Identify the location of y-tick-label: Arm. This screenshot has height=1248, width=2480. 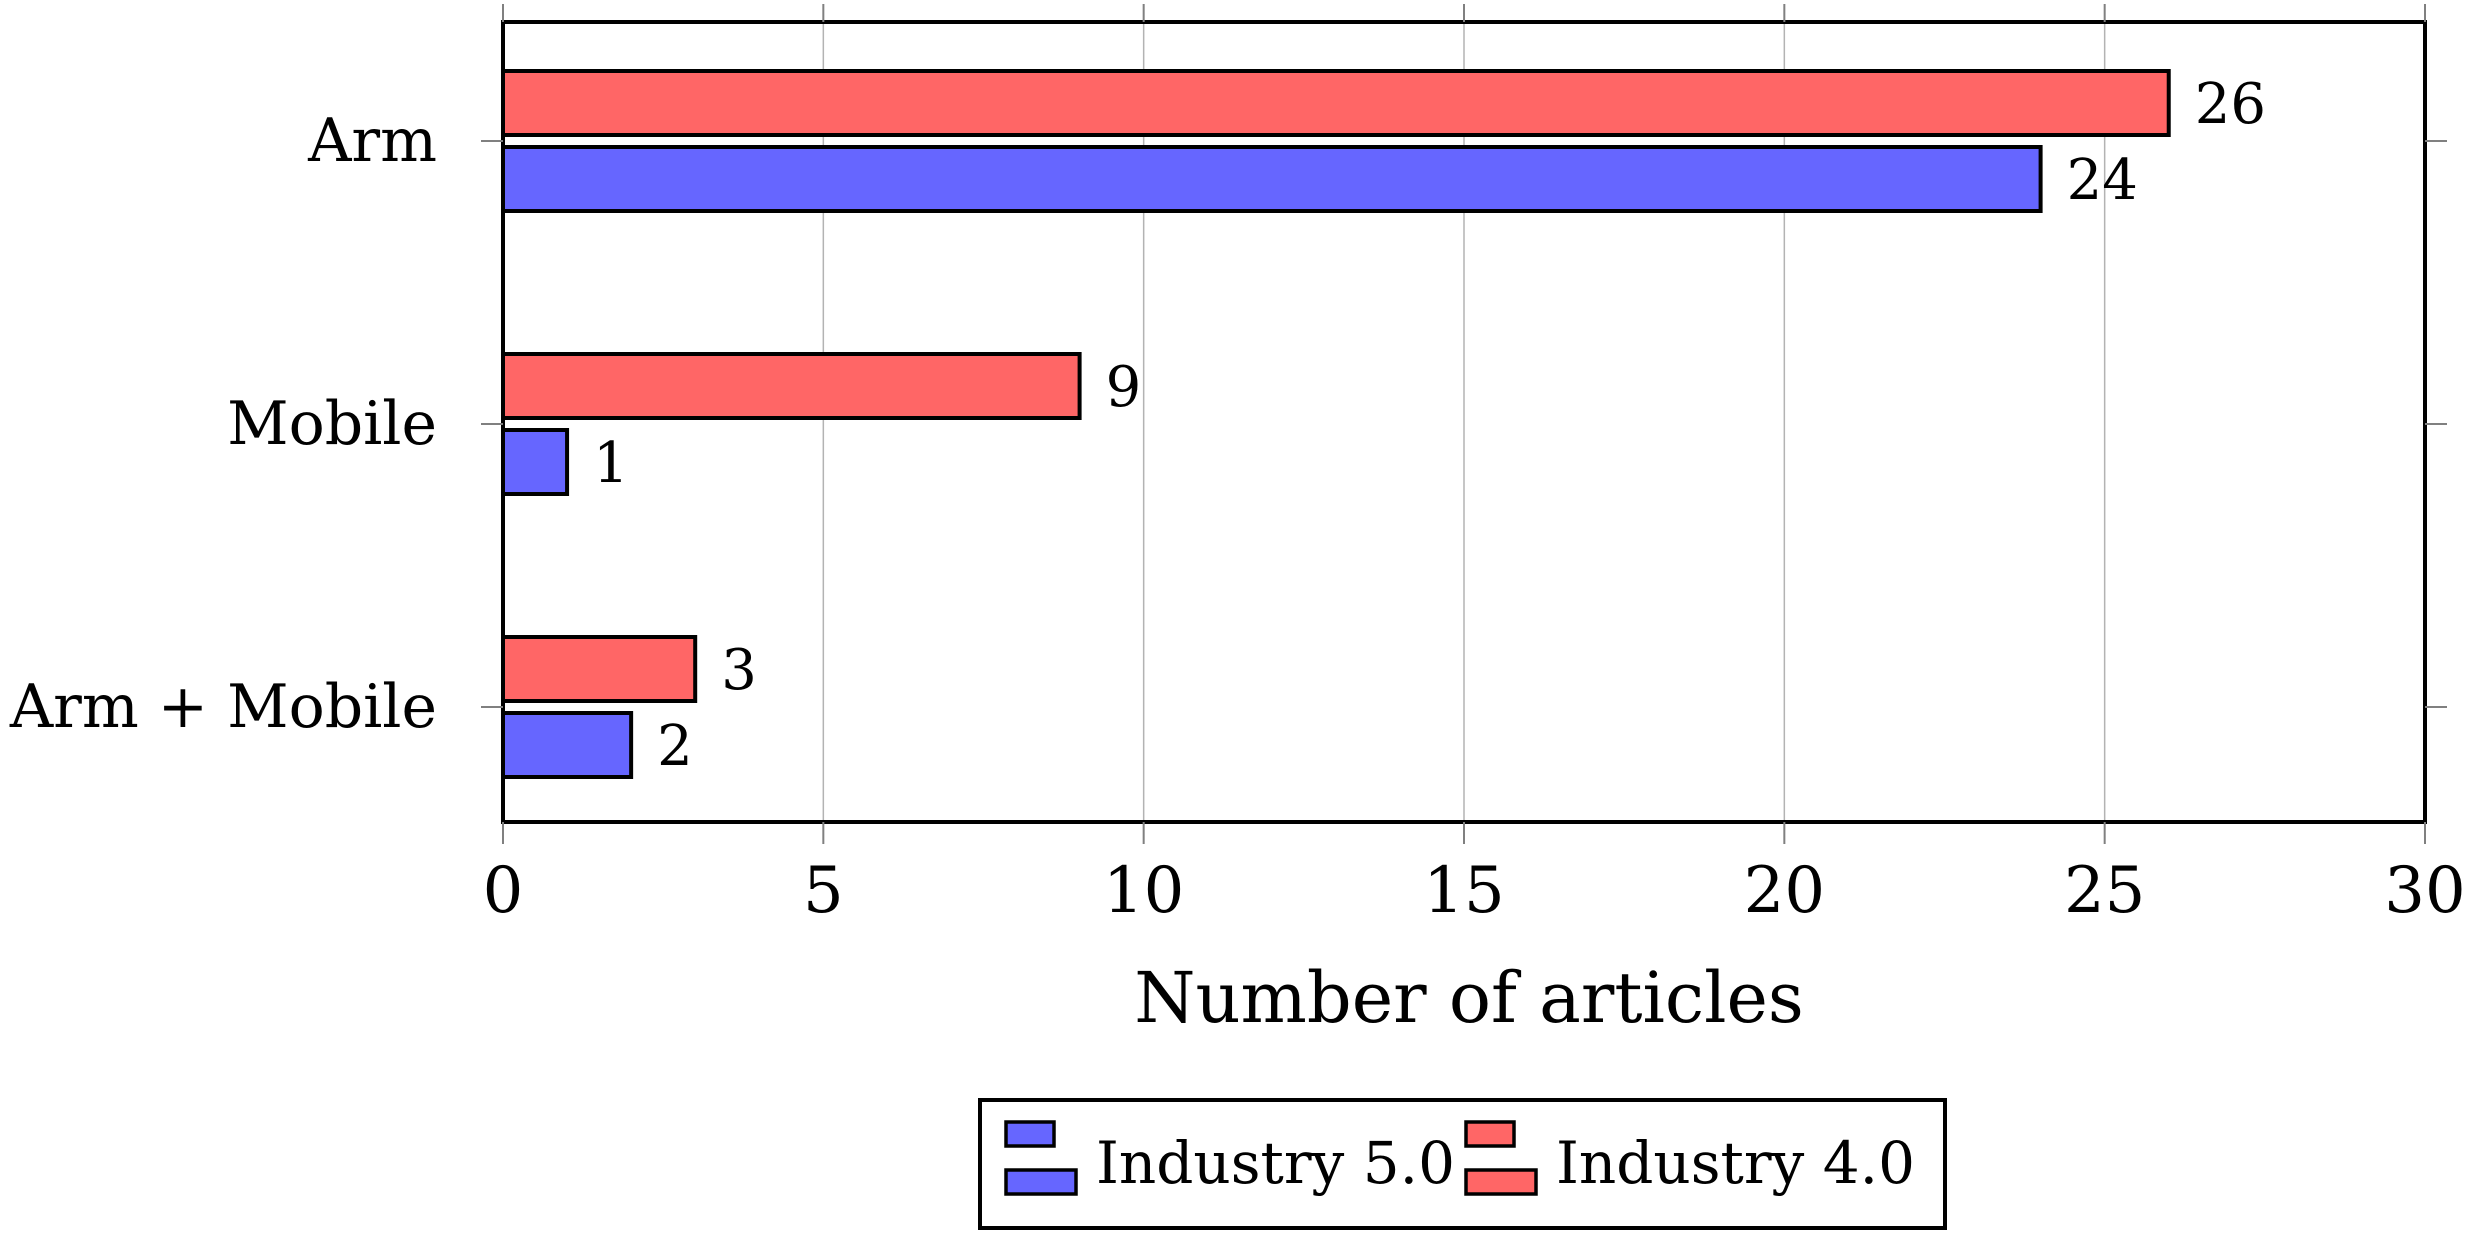
(372, 141).